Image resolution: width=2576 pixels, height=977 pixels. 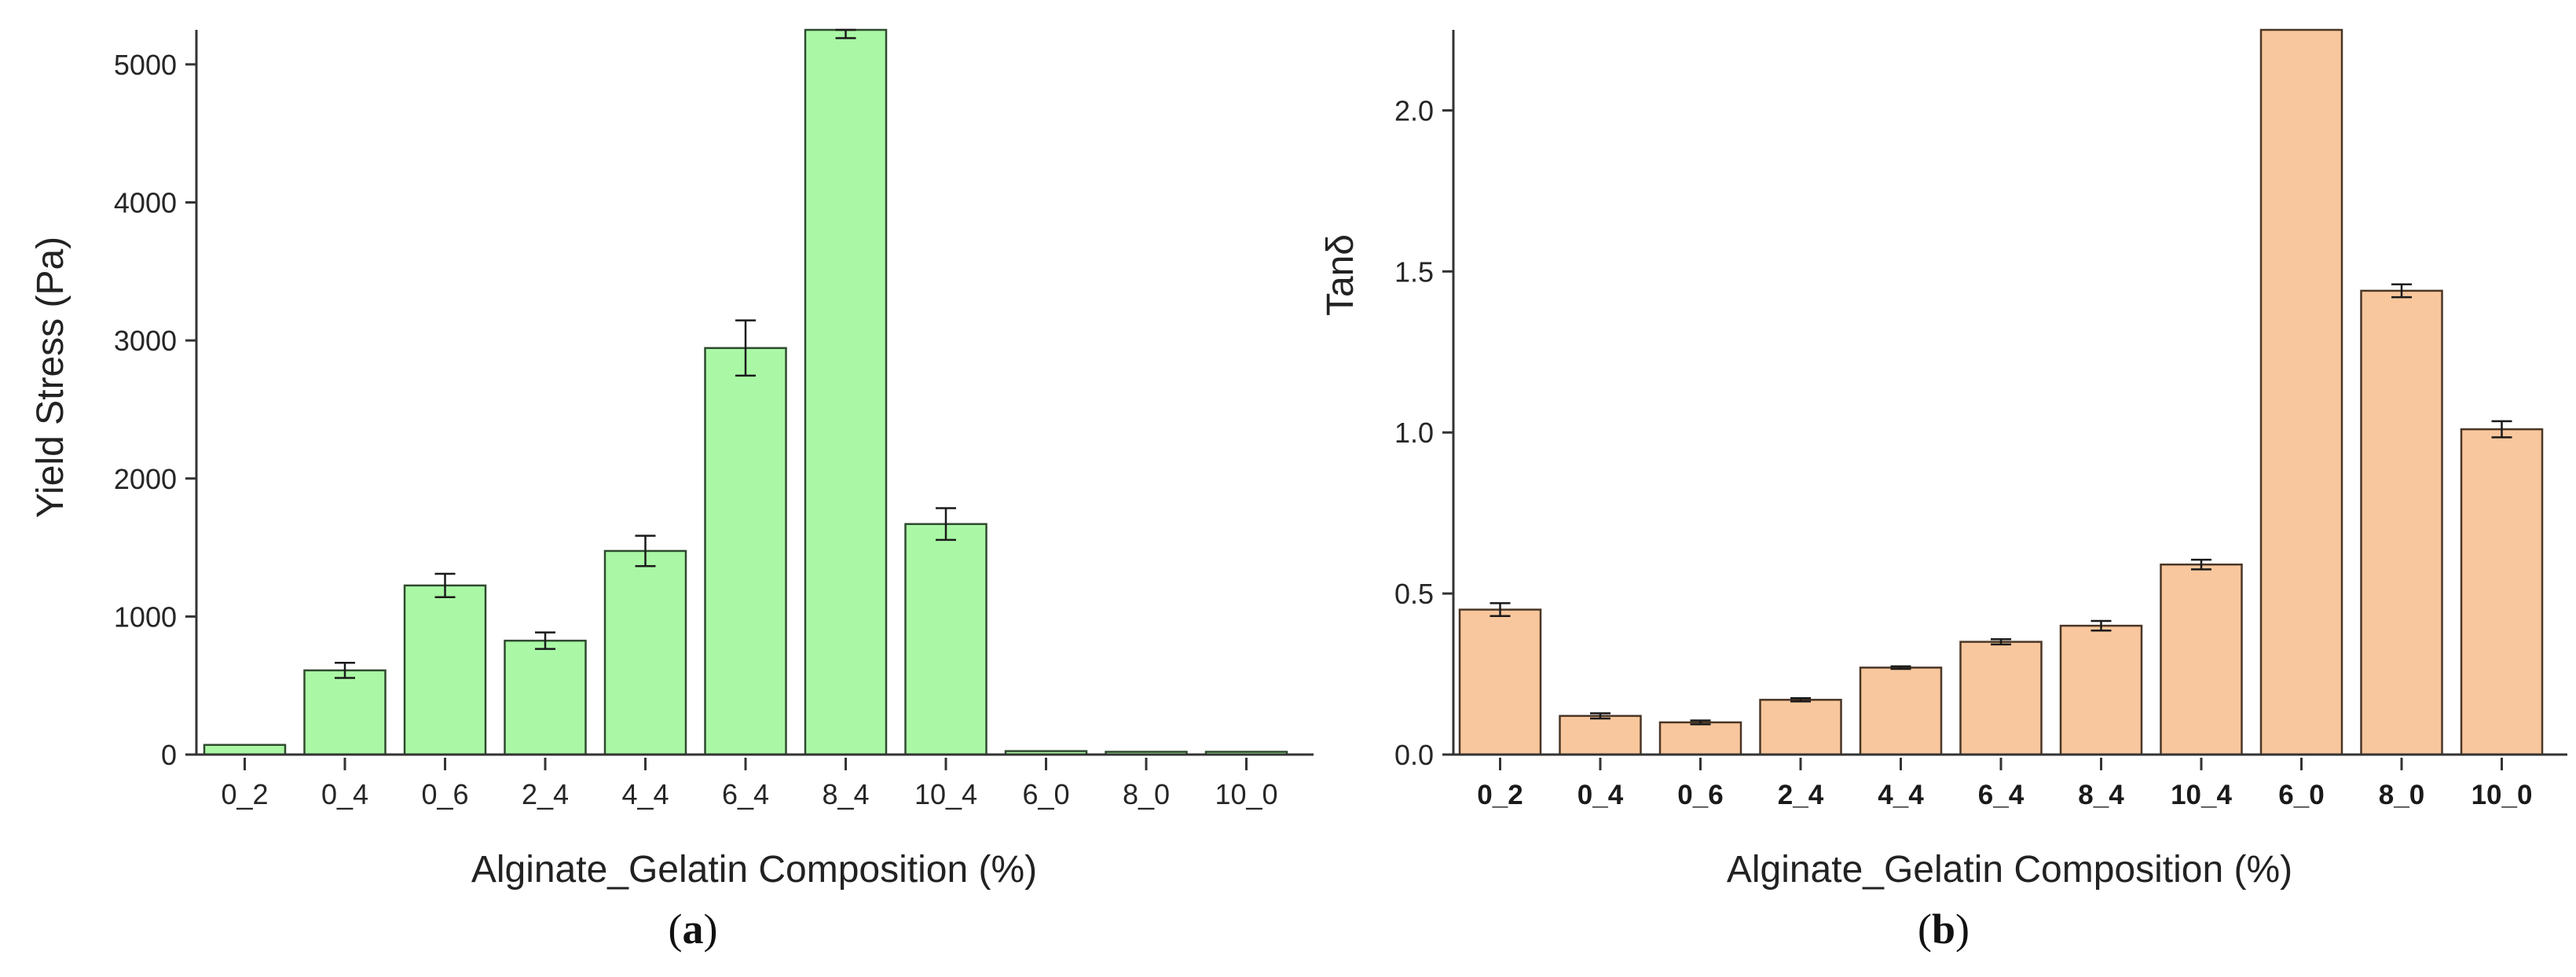 I want to click on panel-label-b-close: ), so click(x=1963, y=929).